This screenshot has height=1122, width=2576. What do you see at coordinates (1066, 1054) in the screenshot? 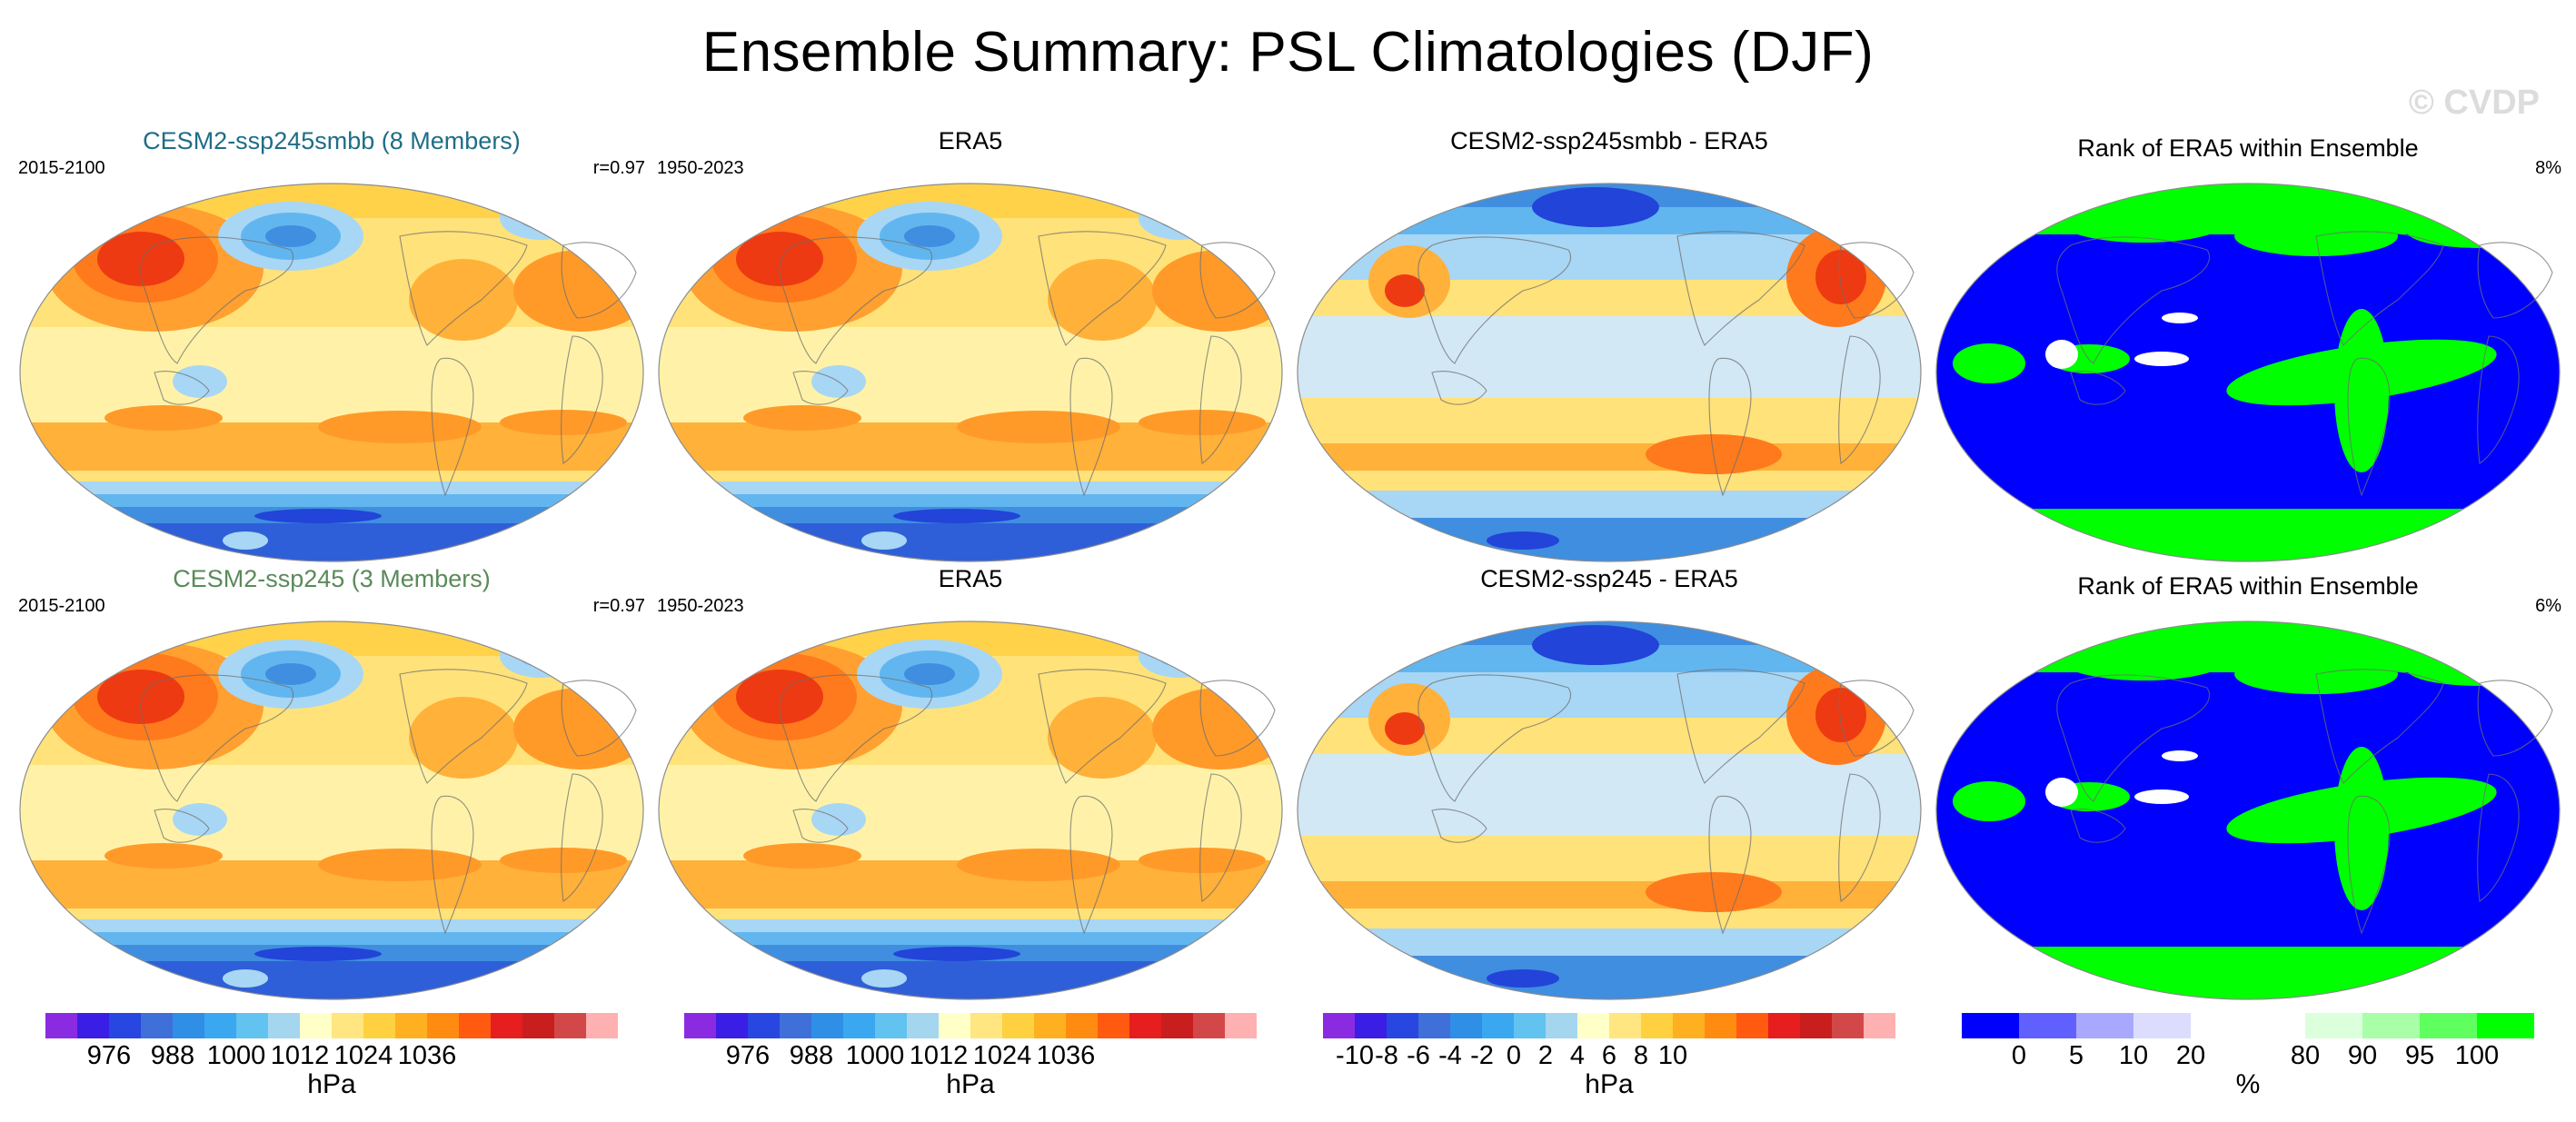
I see `colorbar-tick-label: 1036` at bounding box center [1066, 1054].